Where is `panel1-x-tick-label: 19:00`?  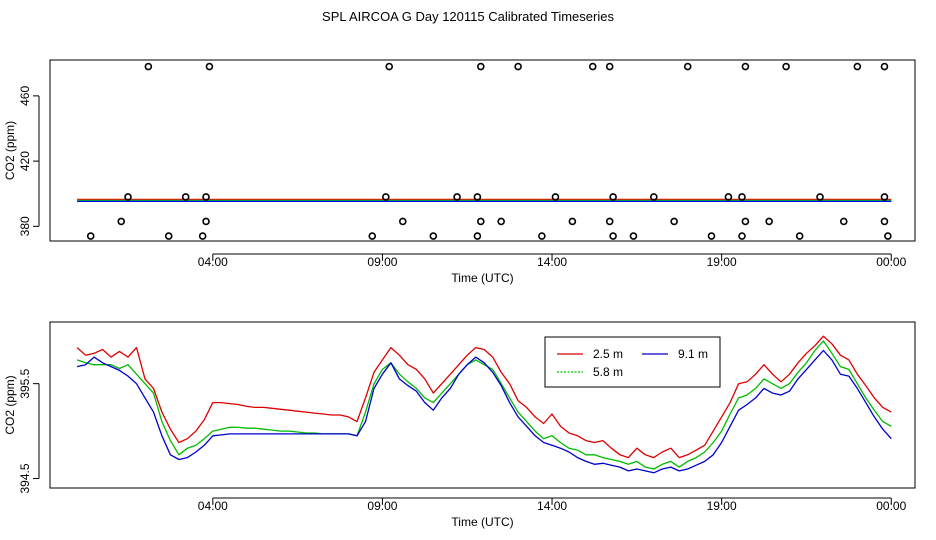
panel1-x-tick-label: 19:00 is located at coordinates (722, 262).